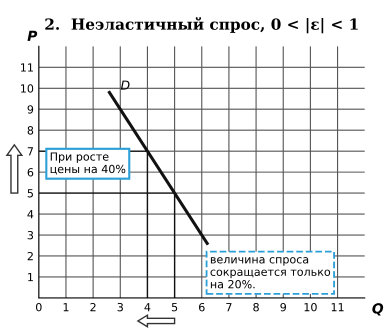 This screenshot has width=388, height=331. What do you see at coordinates (338, 307) in the screenshot?
I see `x-tick-label: 11` at bounding box center [338, 307].